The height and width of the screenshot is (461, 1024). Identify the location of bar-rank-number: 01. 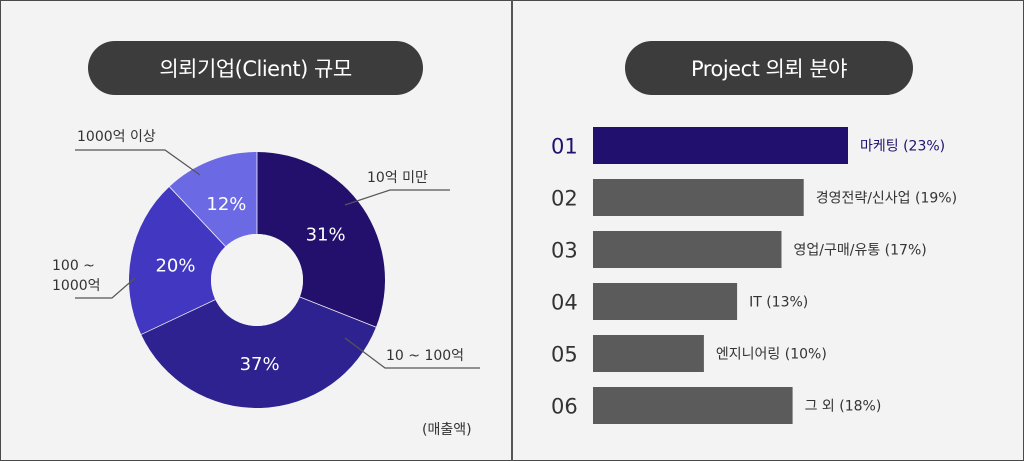
(564, 147).